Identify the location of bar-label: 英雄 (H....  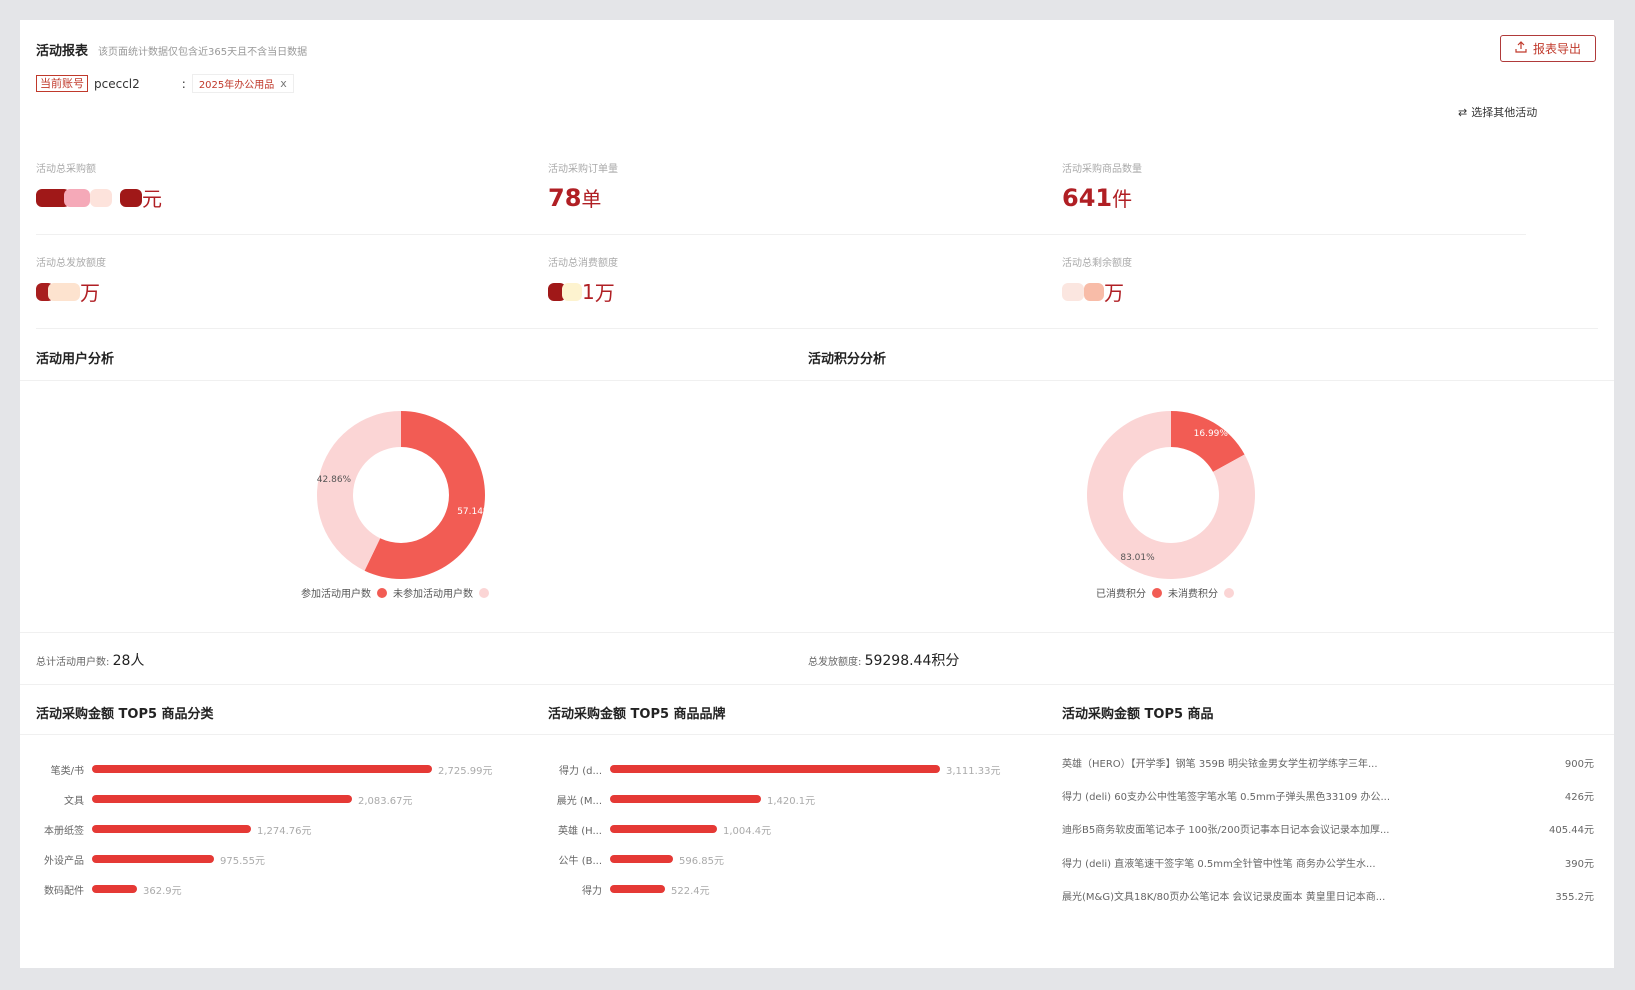
(580, 831).